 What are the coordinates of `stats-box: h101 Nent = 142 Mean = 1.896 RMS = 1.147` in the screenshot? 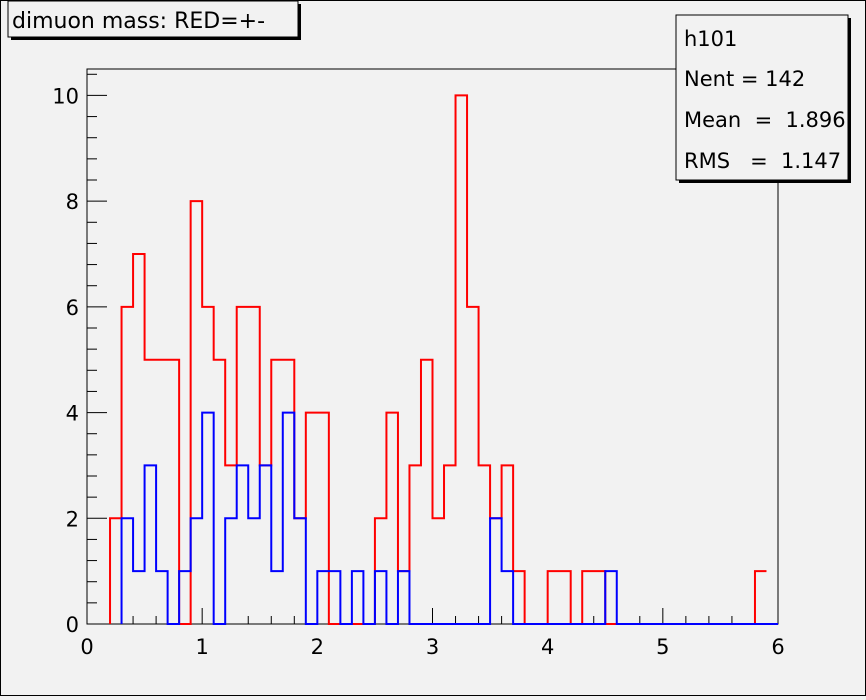 It's located at (763, 98).